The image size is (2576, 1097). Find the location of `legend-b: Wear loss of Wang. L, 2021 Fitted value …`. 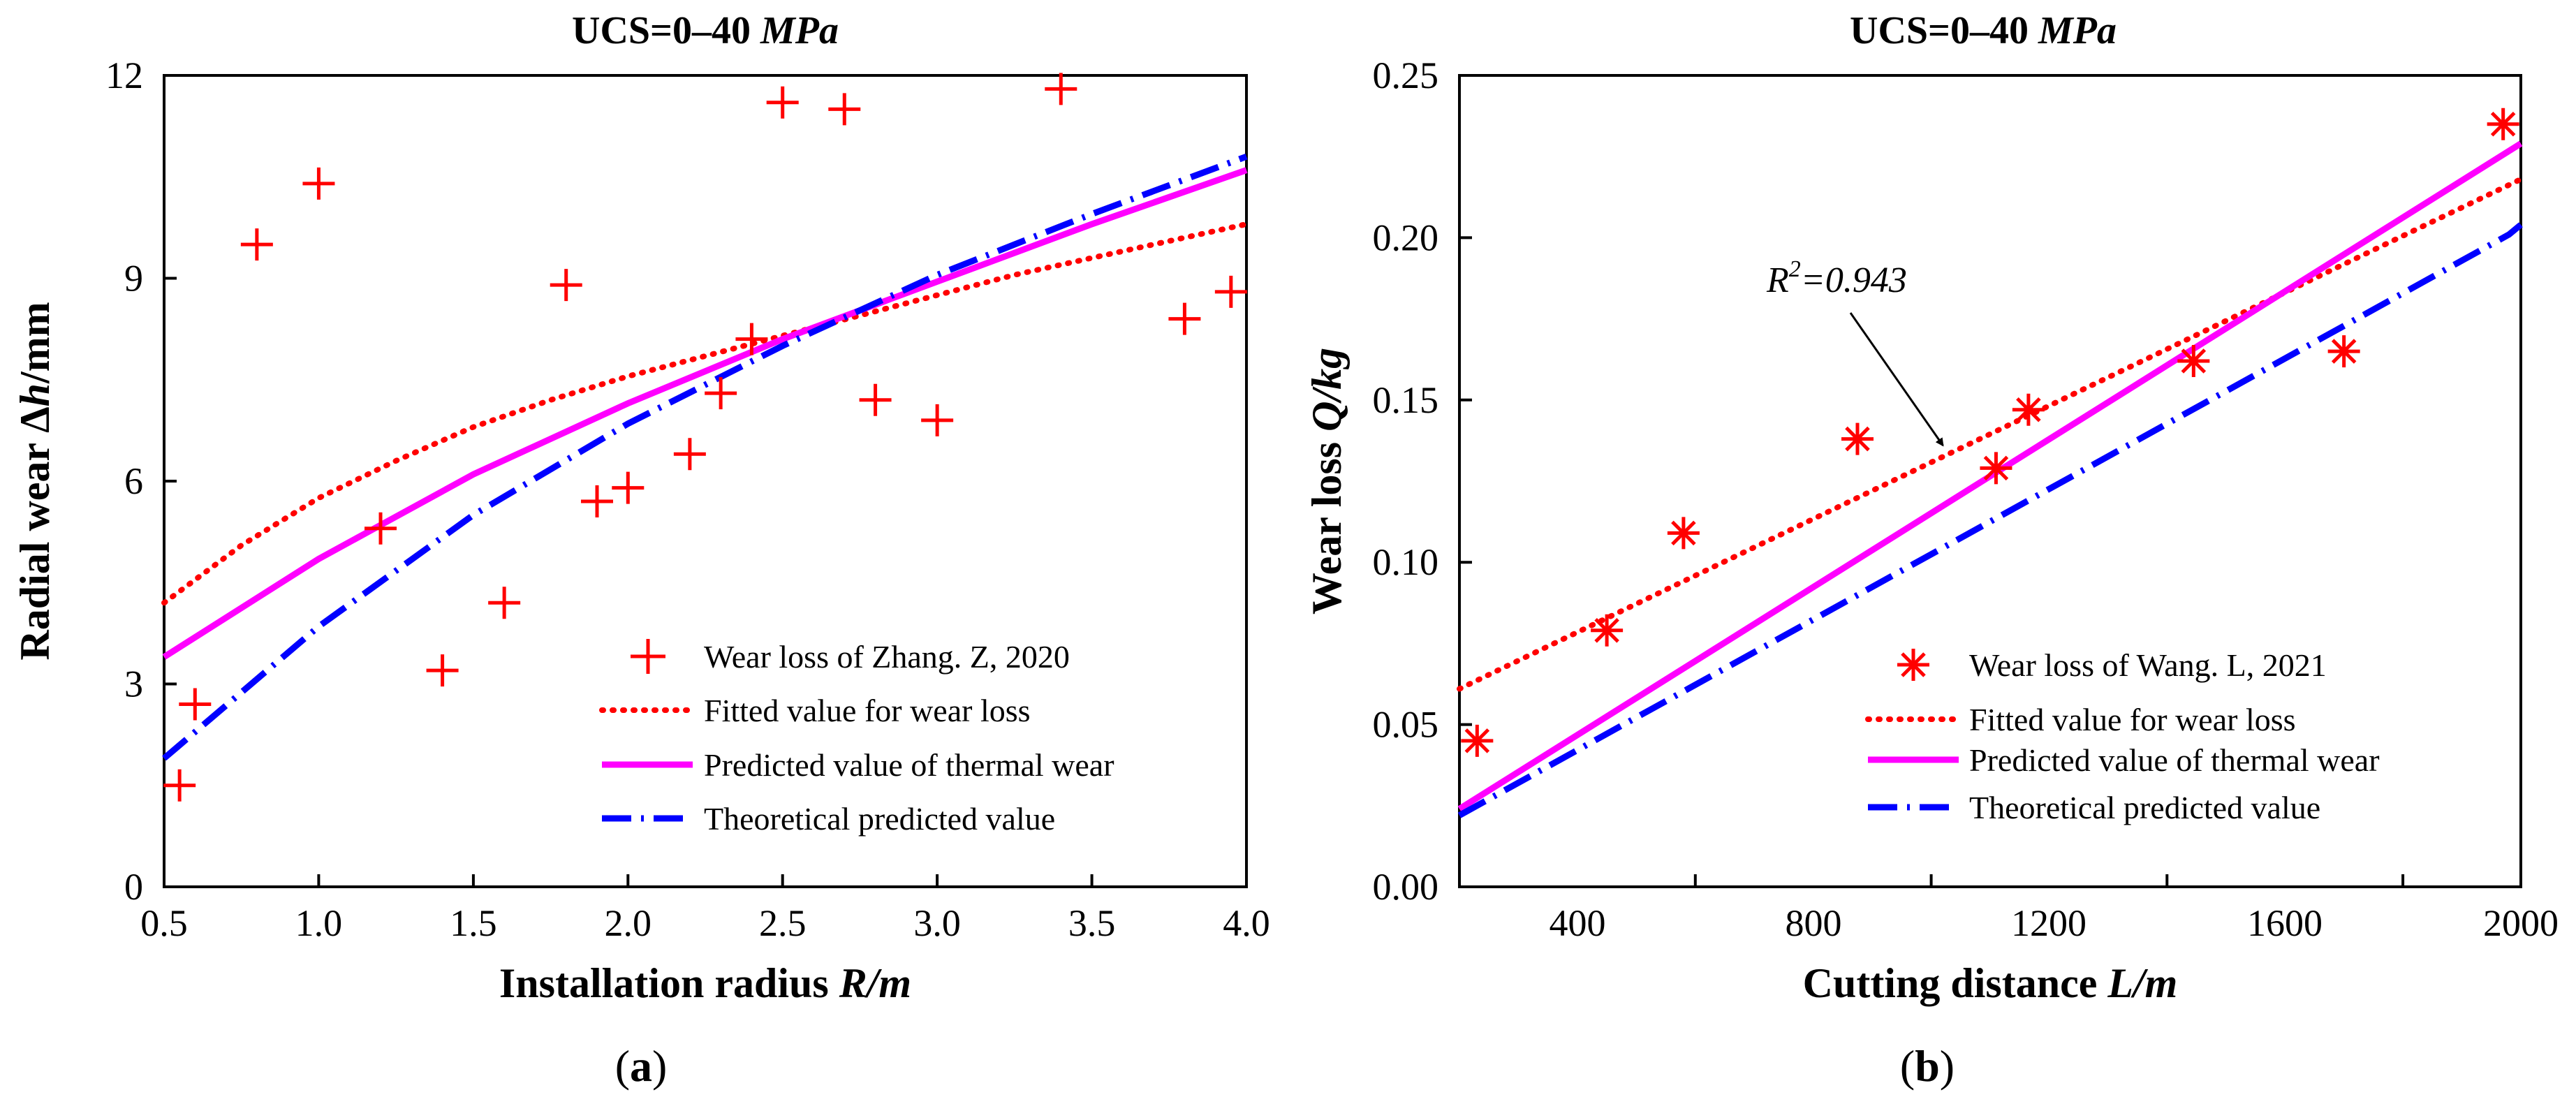

legend-b: Wear loss of Wang. L, 2021 Fitted value … is located at coordinates (2122, 736).